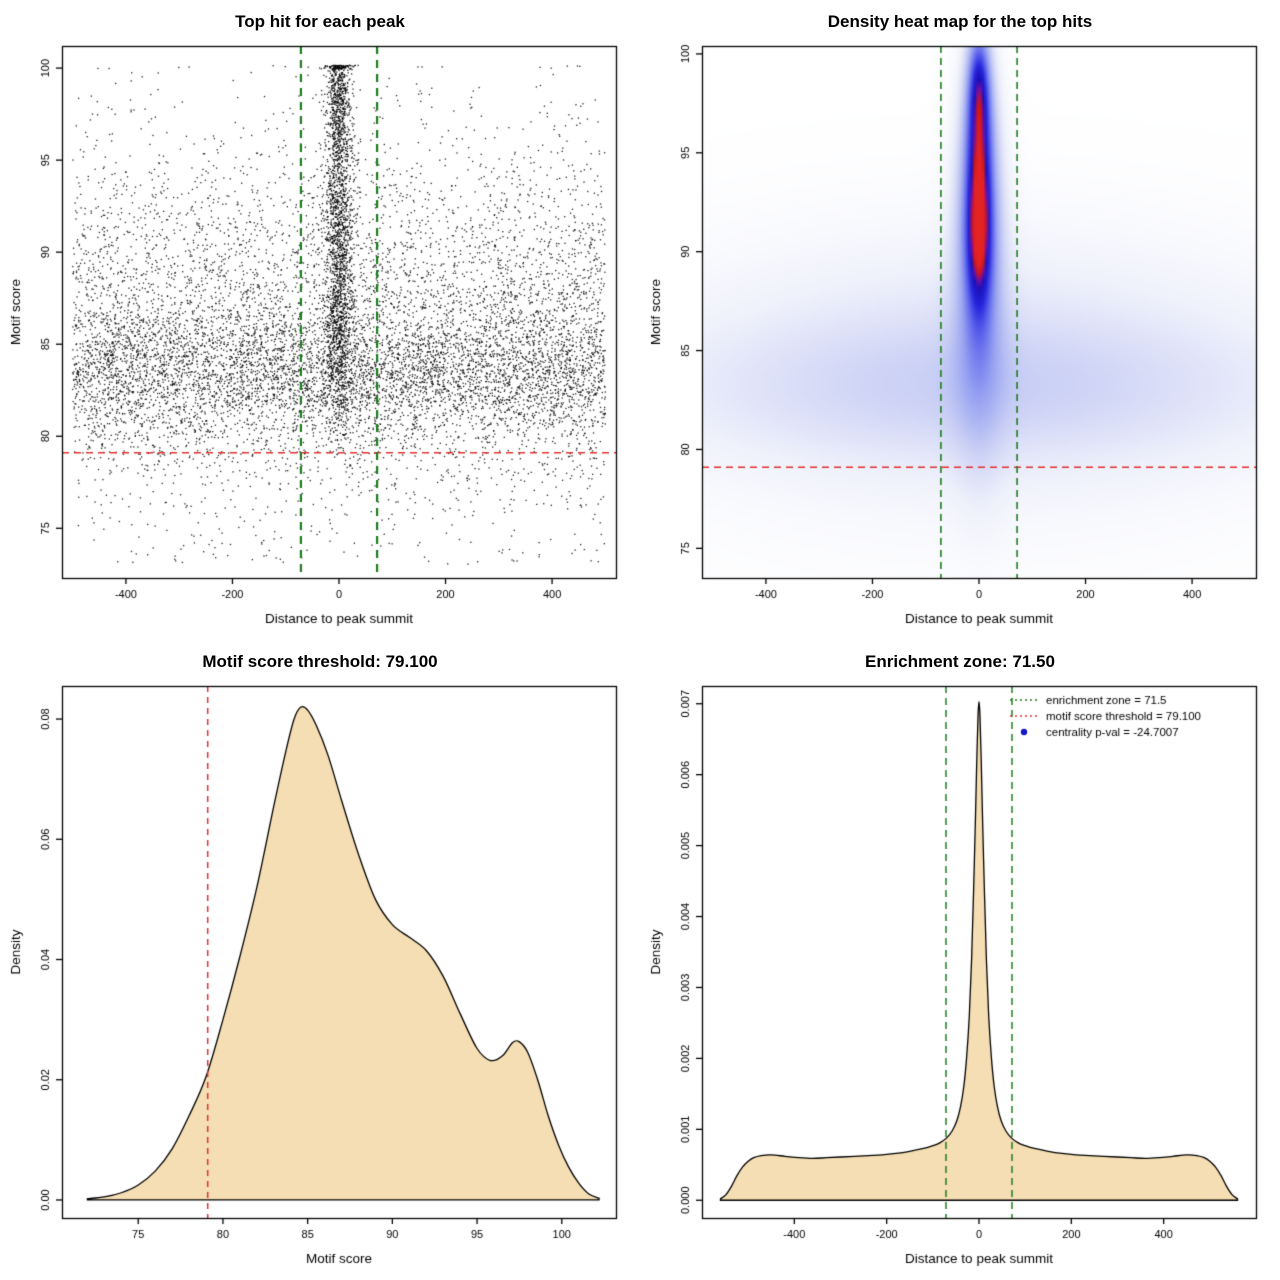  I want to click on score-density-title: Motif score threshold: 79.100, so click(320, 661).